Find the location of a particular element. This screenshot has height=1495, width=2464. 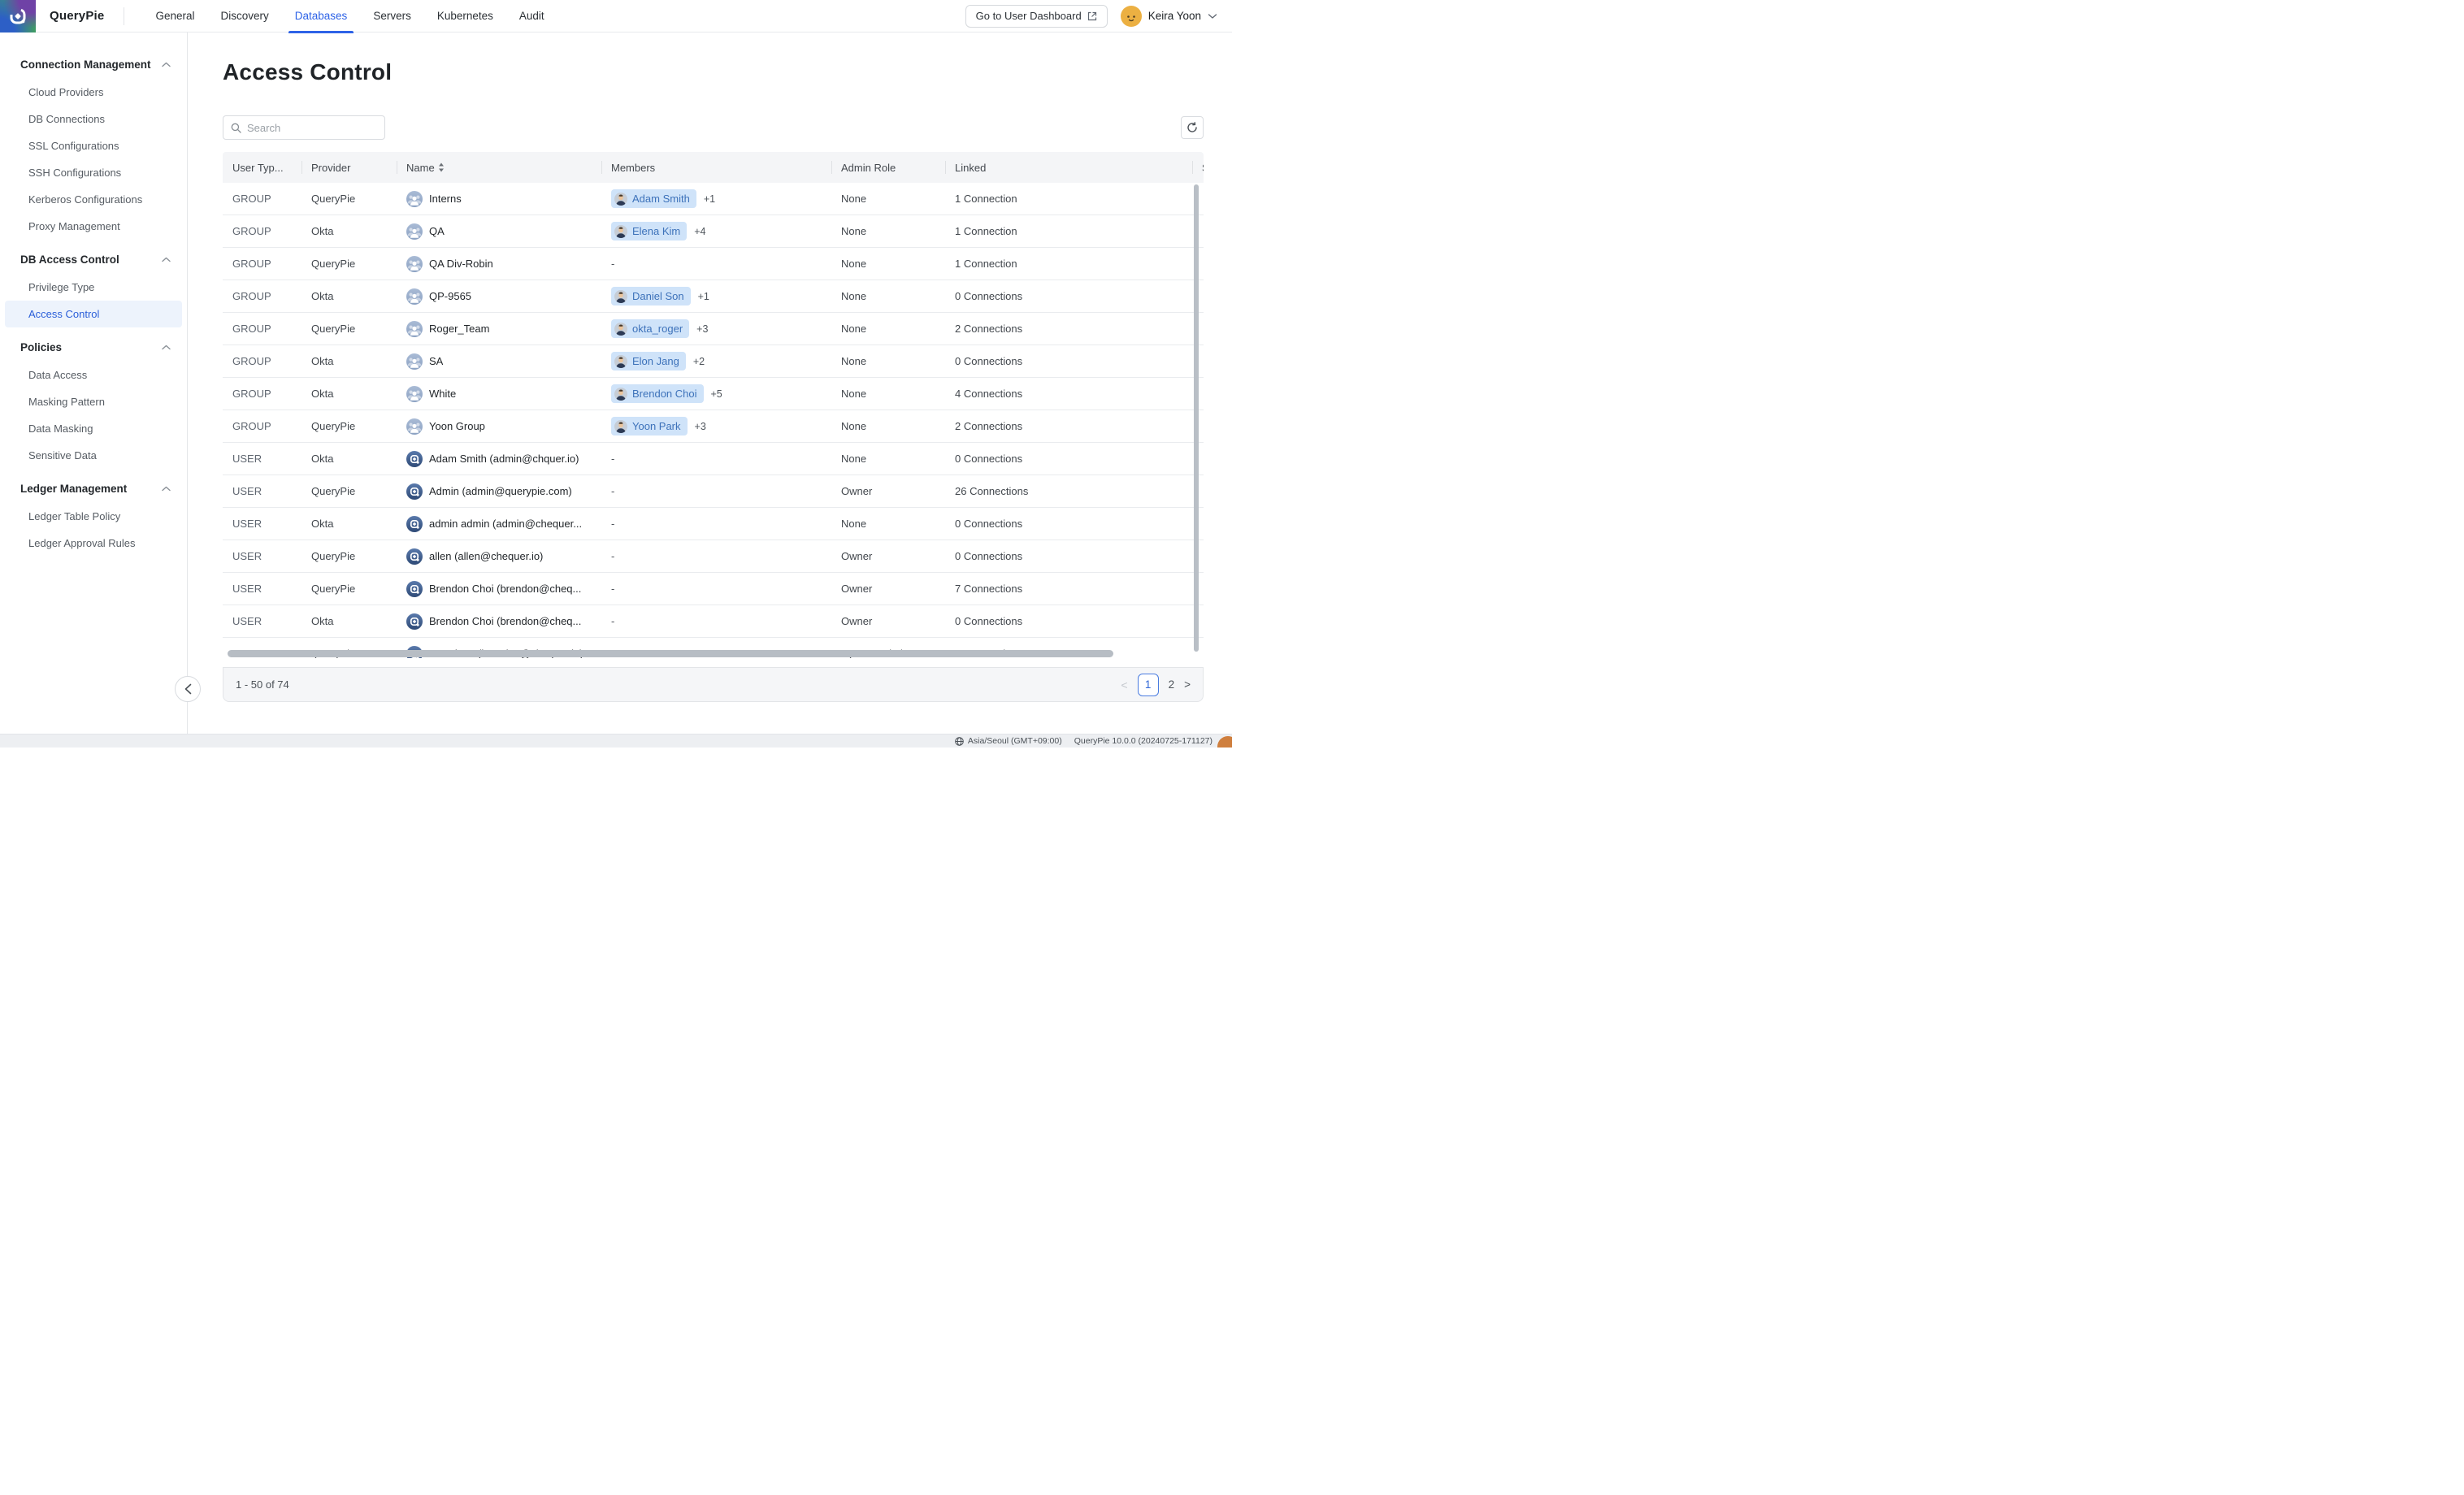

toolbar is located at coordinates (714, 128).